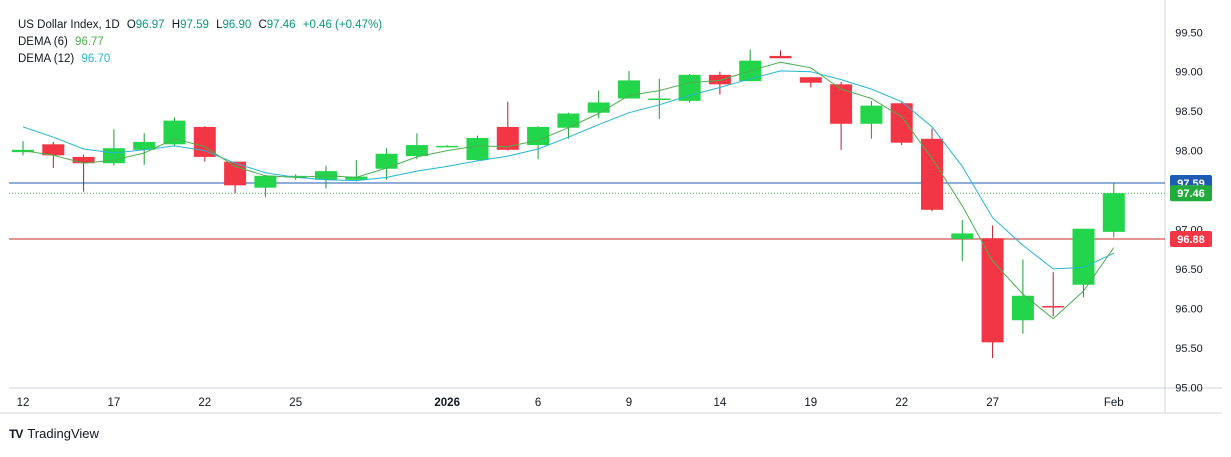 This screenshot has width=1231, height=457. What do you see at coordinates (46, 59) in the screenshot?
I see `dema12-label: DEMA (12)` at bounding box center [46, 59].